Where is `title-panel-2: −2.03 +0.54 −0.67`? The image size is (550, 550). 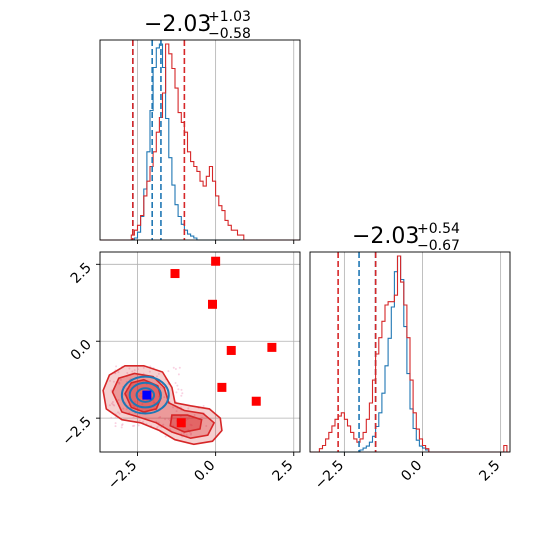 title-panel-2: −2.03 +0.54 −0.67 is located at coordinates (406, 237).